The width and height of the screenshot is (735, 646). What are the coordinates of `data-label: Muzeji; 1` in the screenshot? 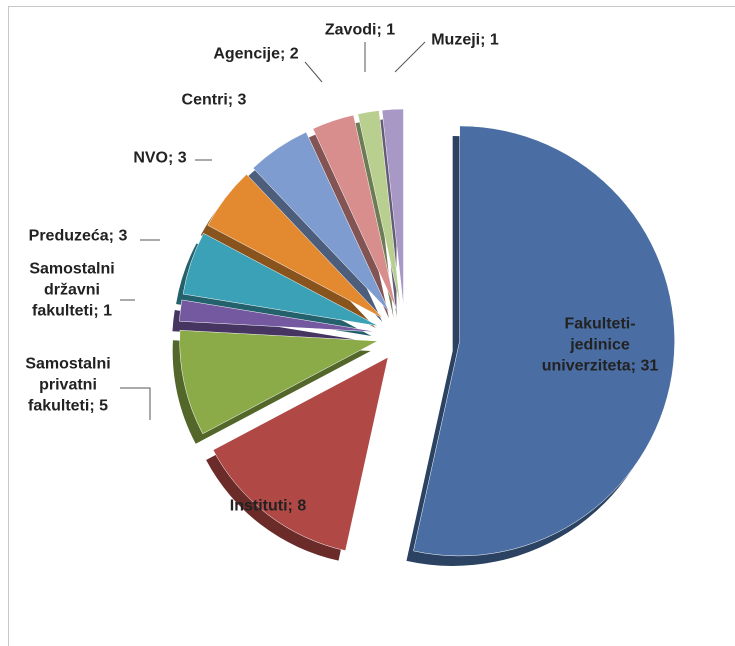 It's located at (465, 40).